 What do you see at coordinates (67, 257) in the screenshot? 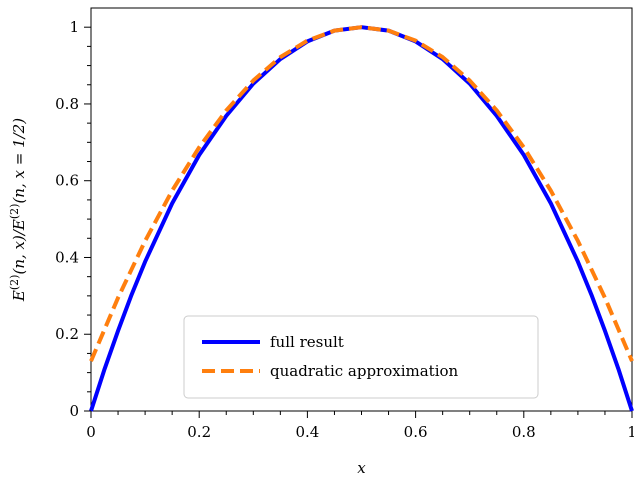
I see `y-tick-label: 0.4` at bounding box center [67, 257].